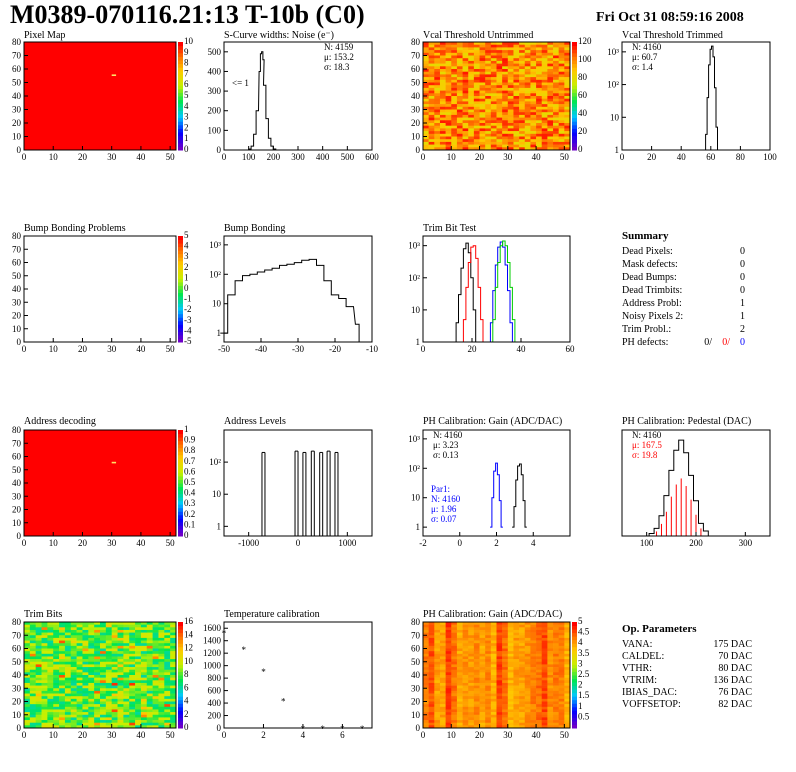  Describe the element at coordinates (732, 680) in the screenshot. I see `op-parameter-value: 136 DAC` at that location.